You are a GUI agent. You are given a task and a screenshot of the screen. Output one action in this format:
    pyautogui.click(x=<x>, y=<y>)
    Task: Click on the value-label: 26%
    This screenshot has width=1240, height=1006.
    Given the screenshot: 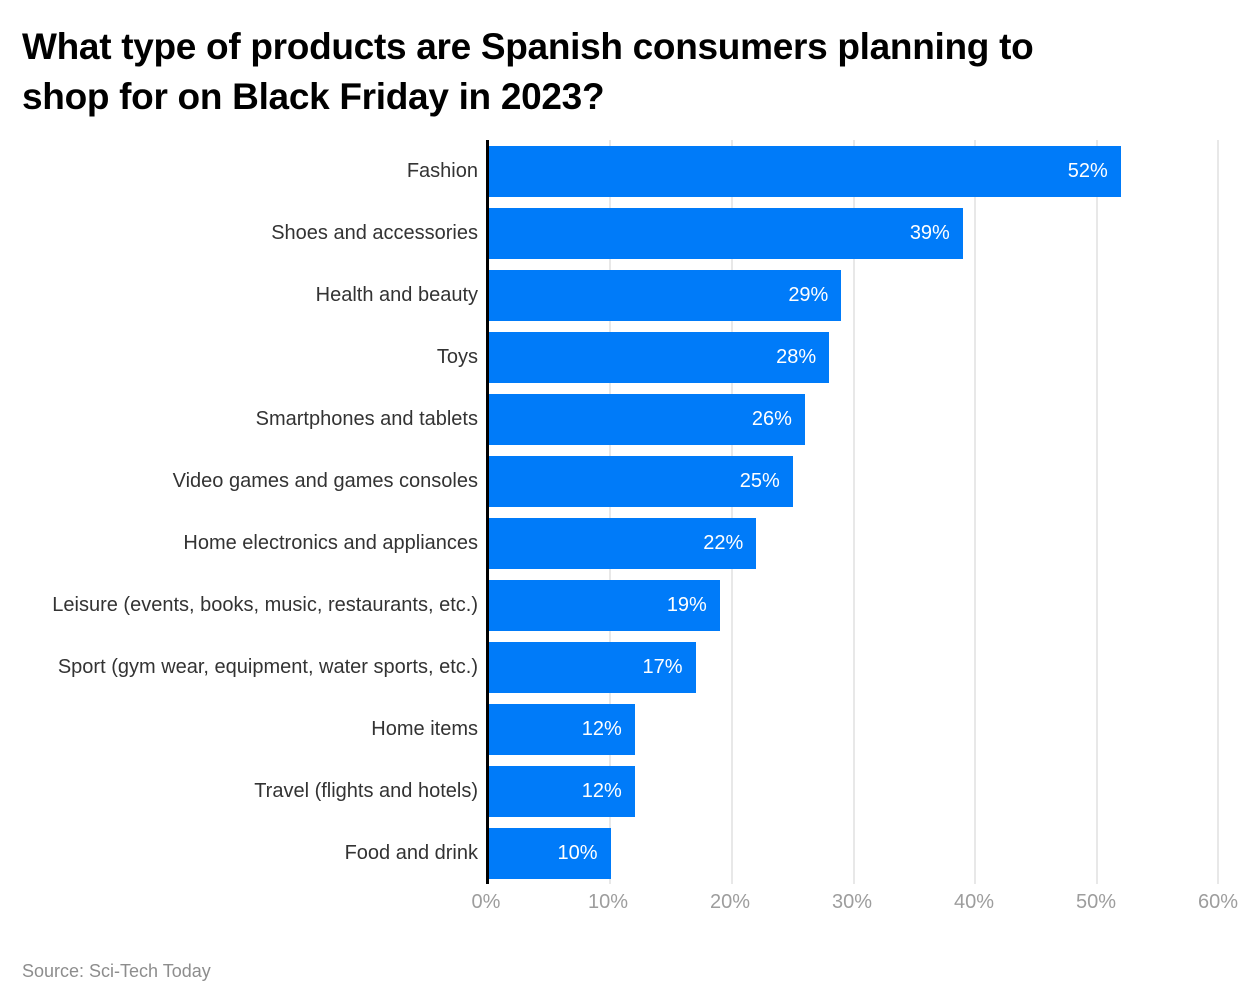 What is the action you would take?
    pyautogui.click(x=771, y=418)
    